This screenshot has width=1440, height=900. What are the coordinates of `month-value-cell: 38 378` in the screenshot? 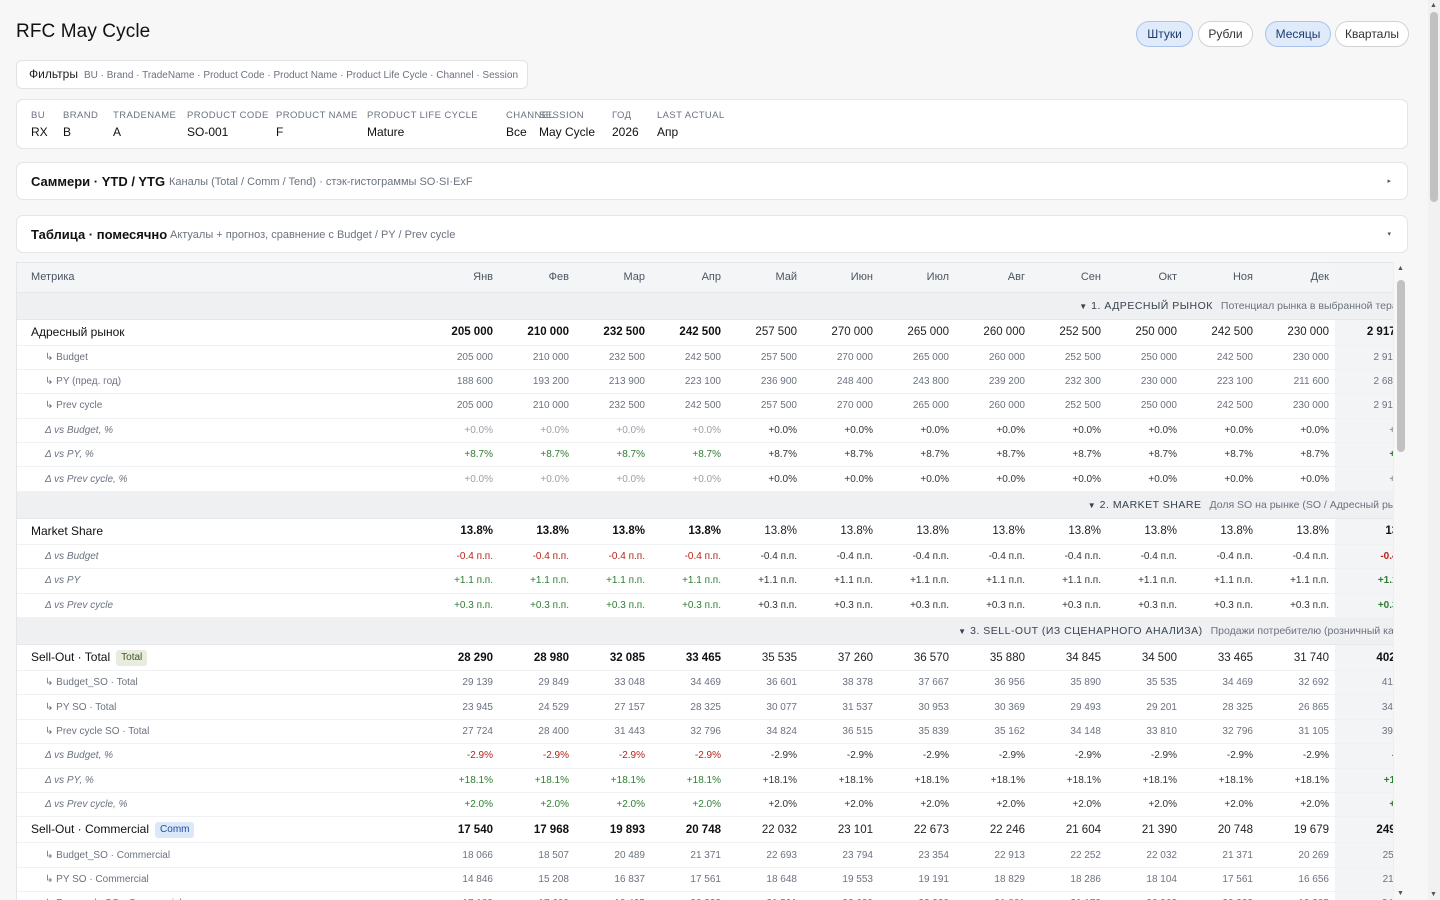 It's located at (841, 683).